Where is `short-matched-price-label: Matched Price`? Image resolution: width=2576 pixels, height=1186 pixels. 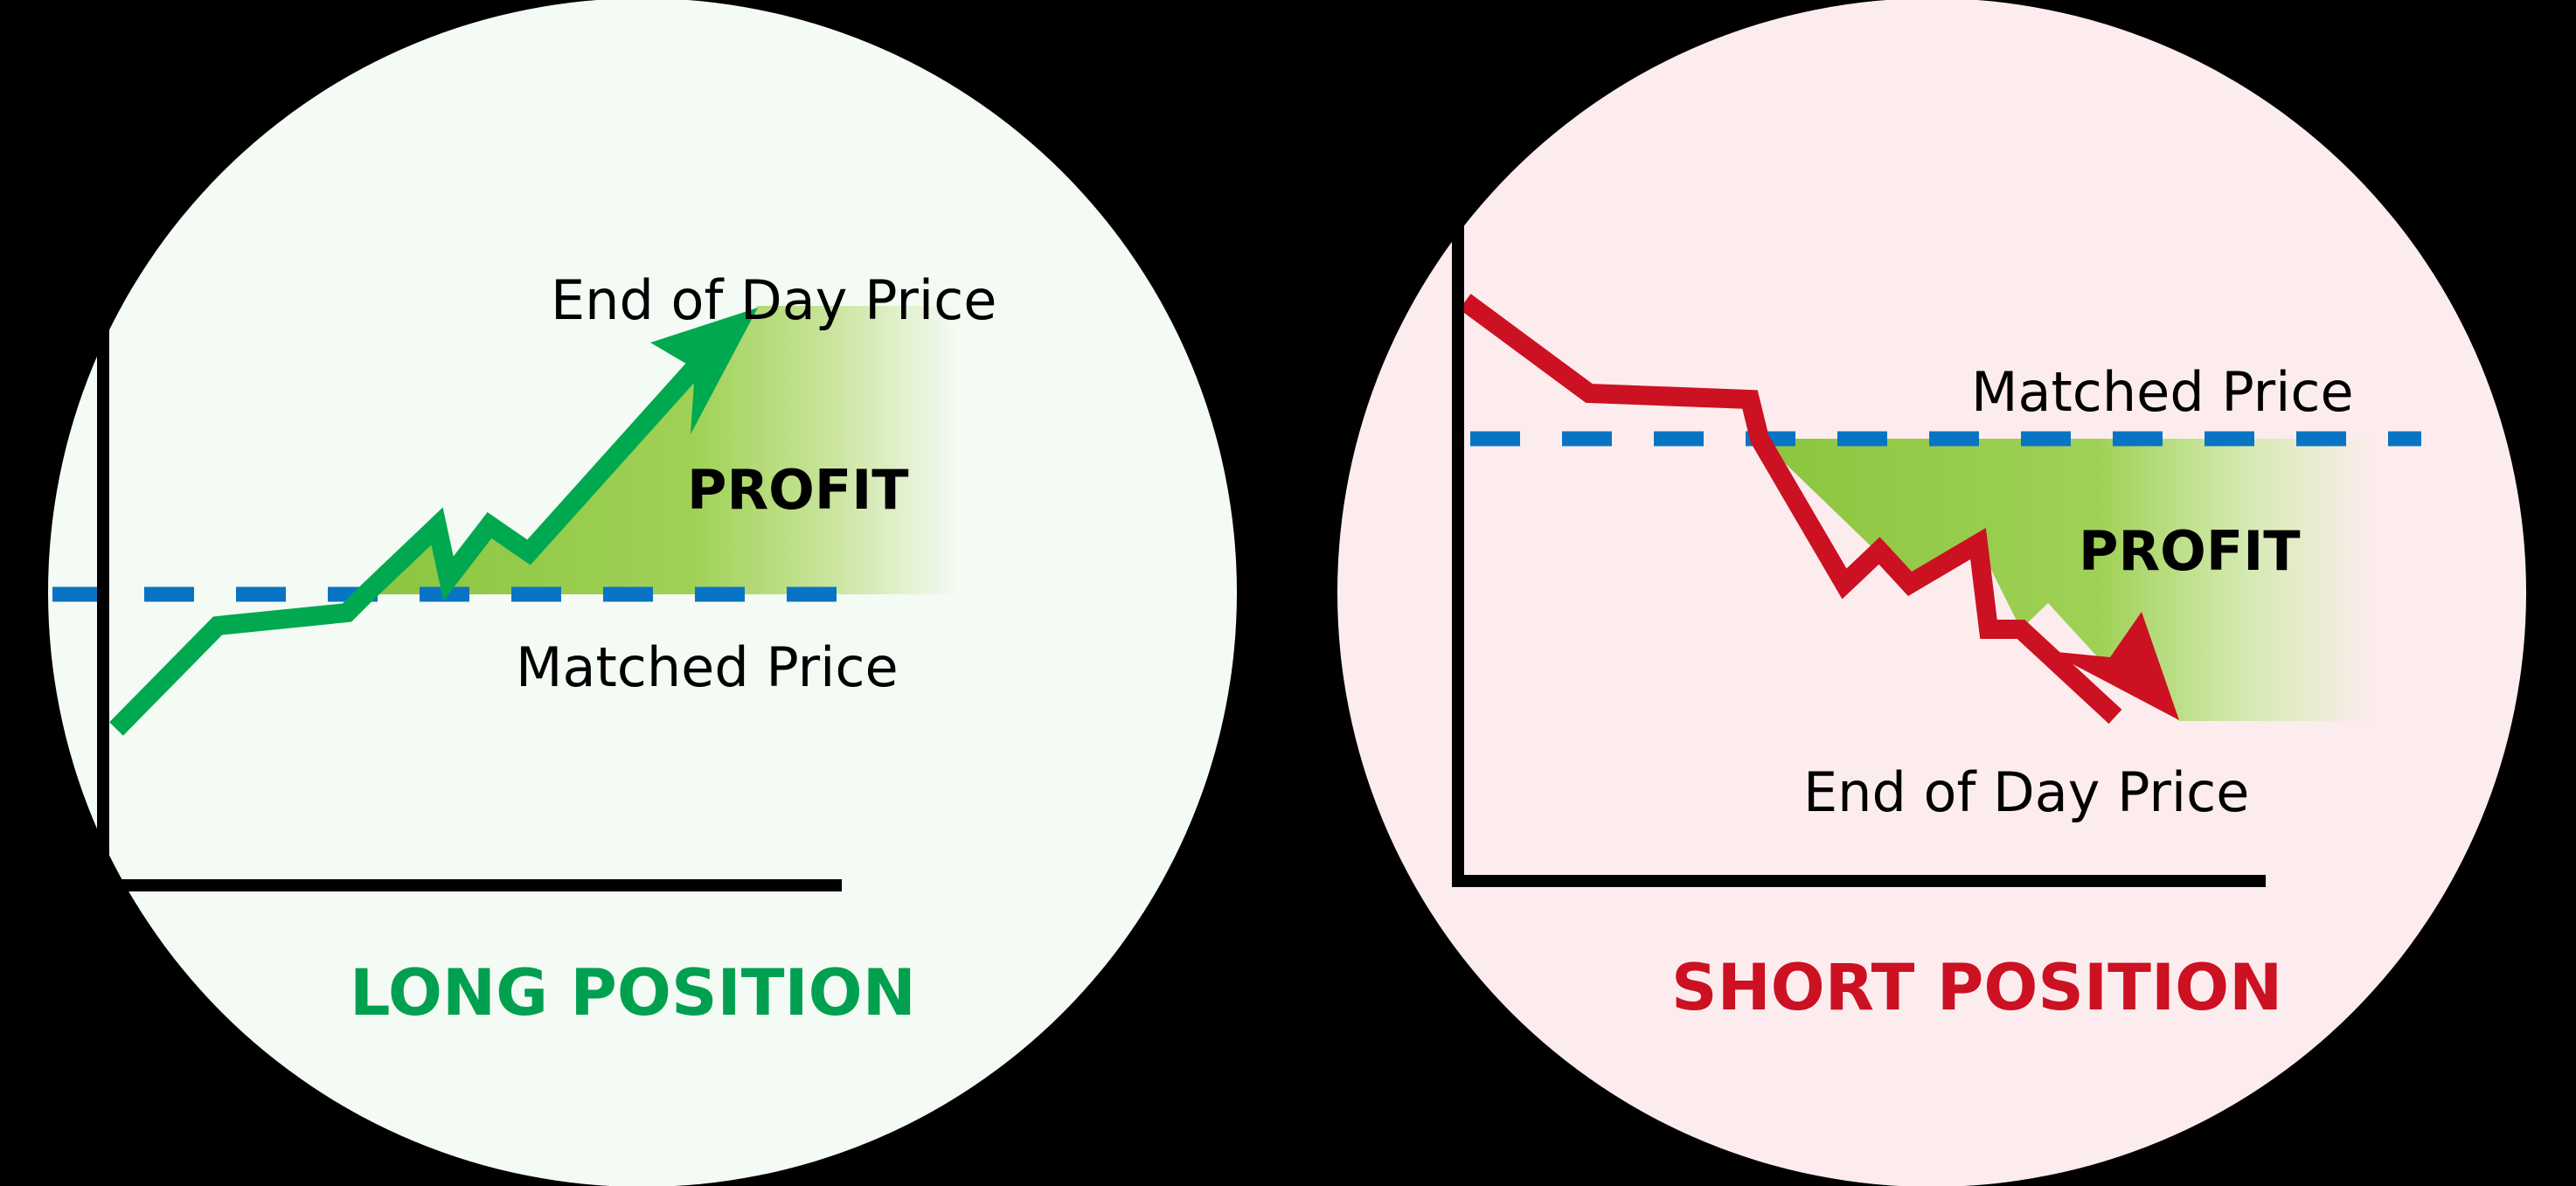 short-matched-price-label: Matched Price is located at coordinates (2163, 392).